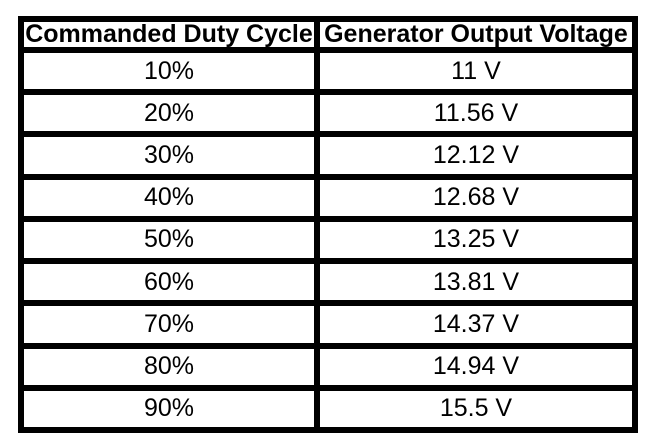 The width and height of the screenshot is (672, 448). What do you see at coordinates (169, 34) in the screenshot?
I see `column-header-duty-cycle: Commanded Duty Cycle` at bounding box center [169, 34].